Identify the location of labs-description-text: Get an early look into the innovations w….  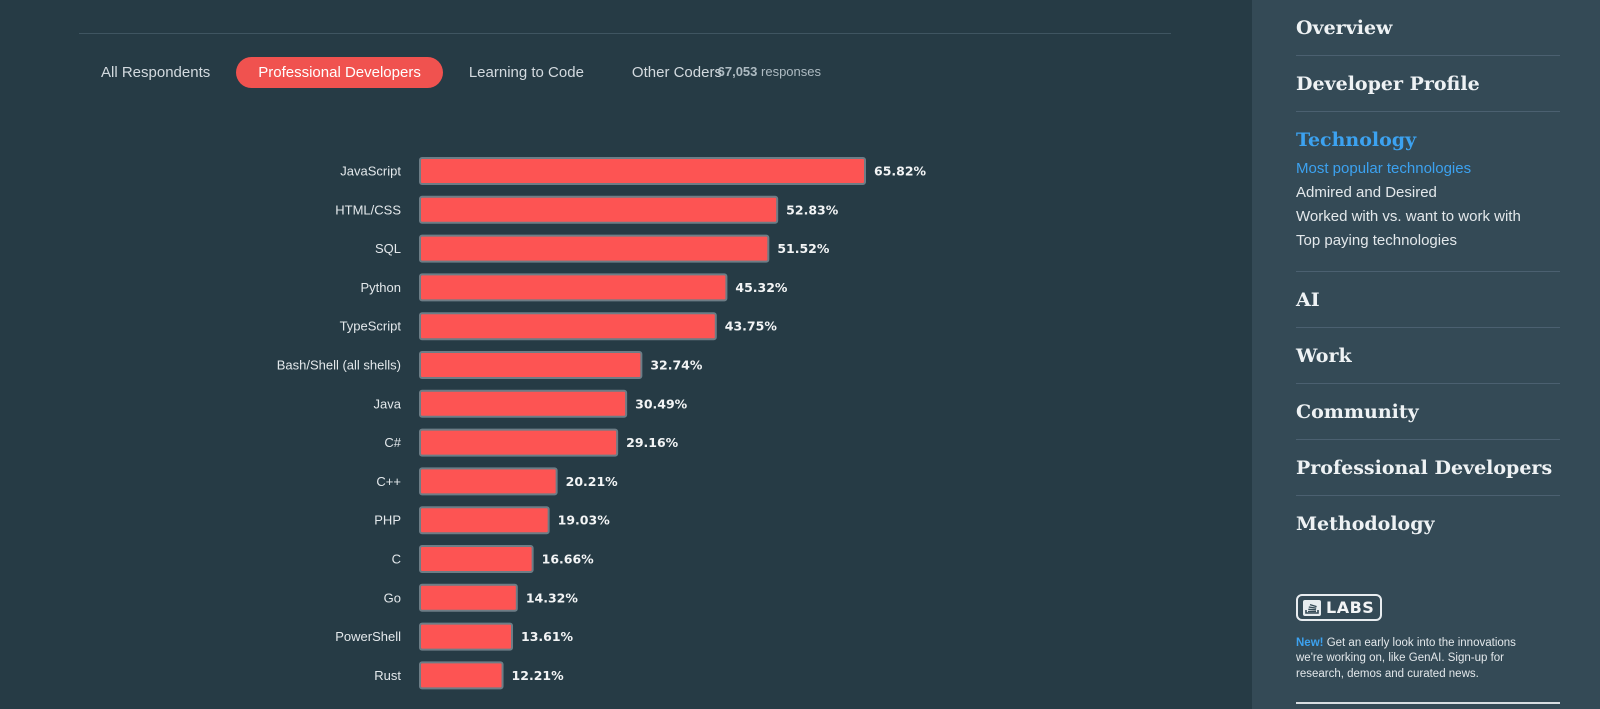
(1406, 658).